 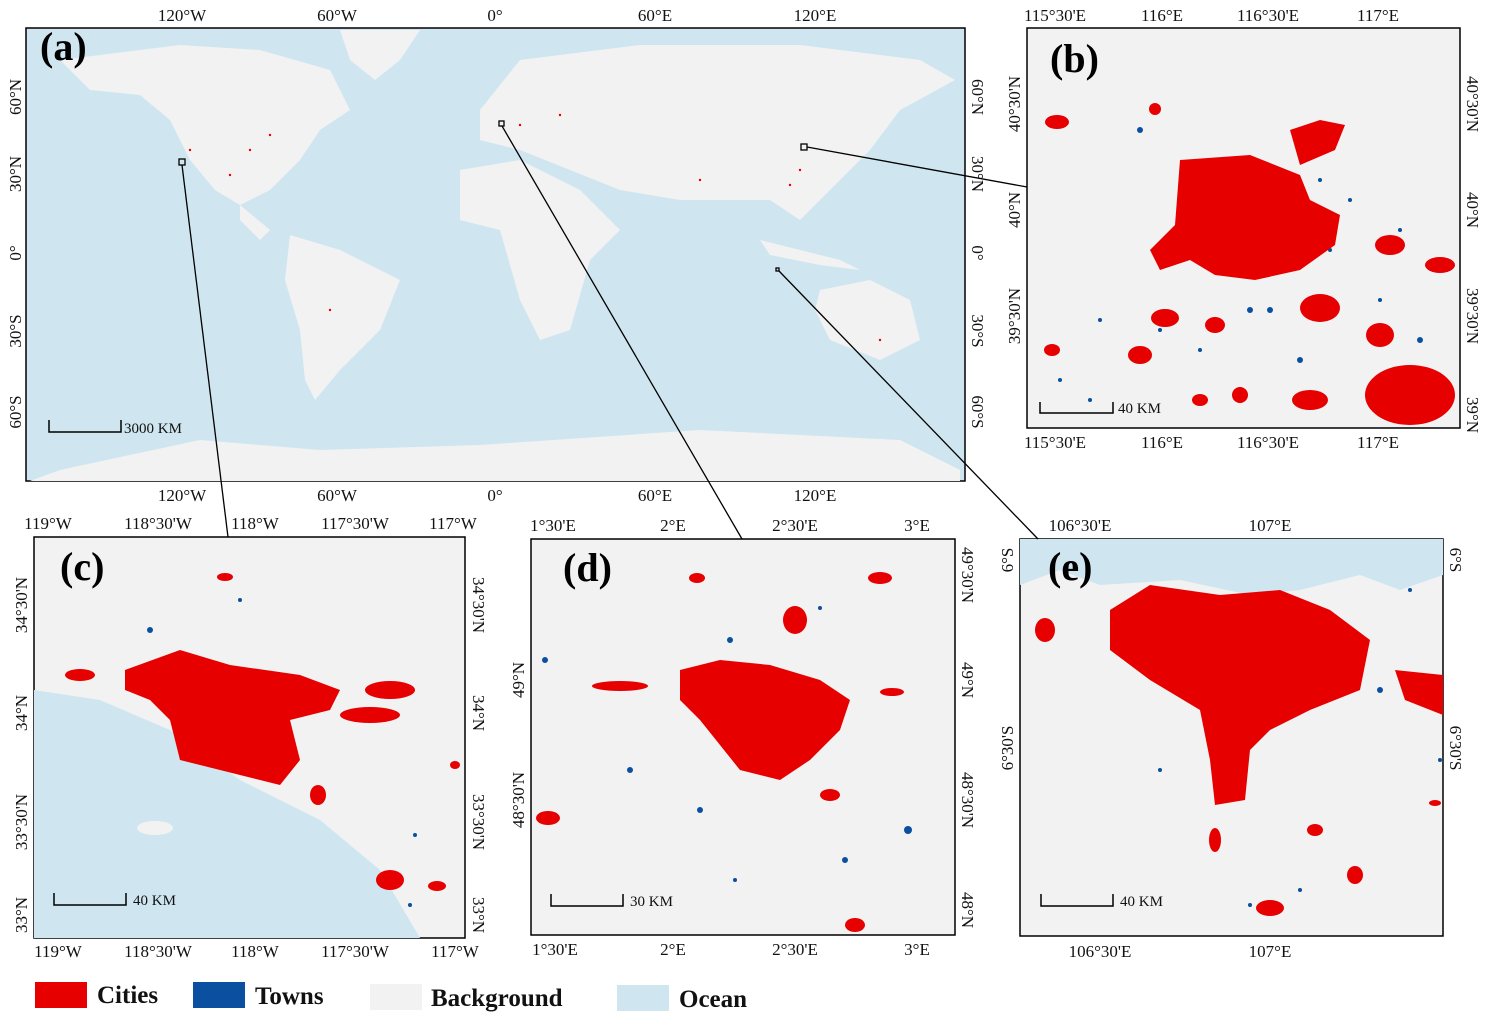 What do you see at coordinates (967, 910) in the screenshot?
I see `svg-text: 48°N` at bounding box center [967, 910].